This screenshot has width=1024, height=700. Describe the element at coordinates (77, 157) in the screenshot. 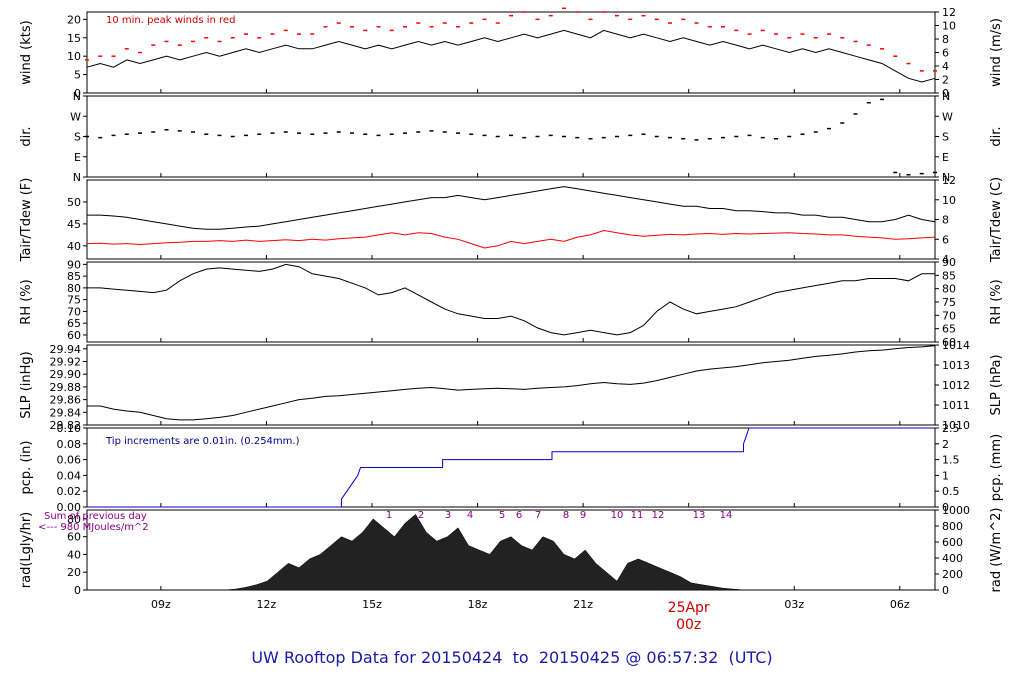

I see `y-tick-label-left: E` at that location.